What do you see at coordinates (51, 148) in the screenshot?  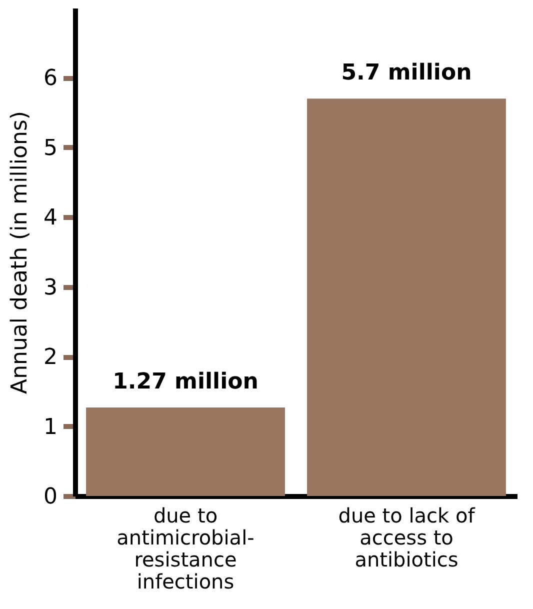 I see `y-tick-label: 5` at bounding box center [51, 148].